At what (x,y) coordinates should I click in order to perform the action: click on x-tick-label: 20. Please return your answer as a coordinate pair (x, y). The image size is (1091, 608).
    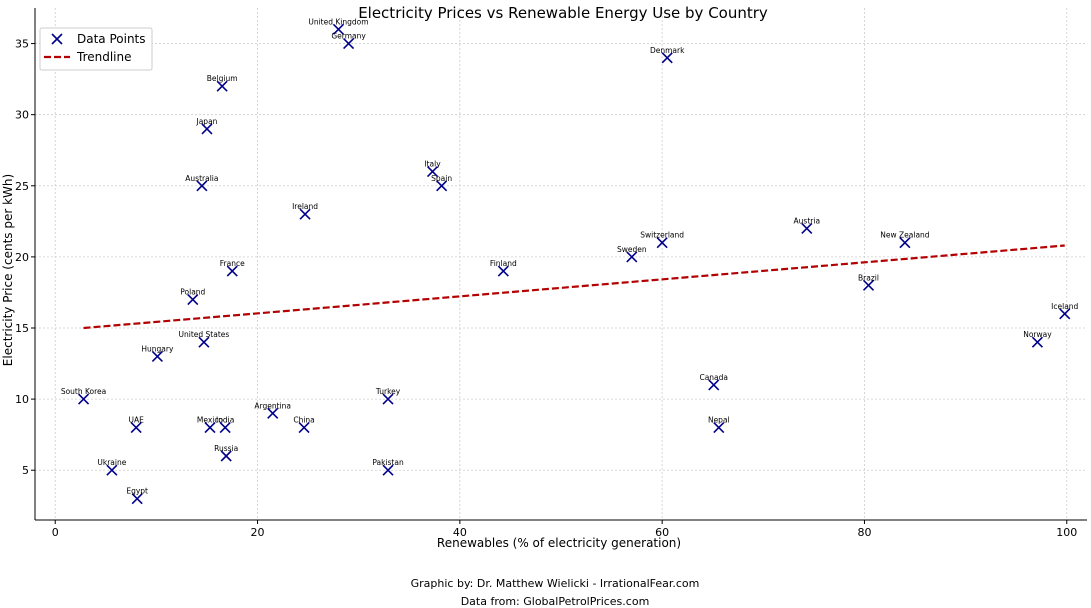
    Looking at the image, I should click on (258, 532).